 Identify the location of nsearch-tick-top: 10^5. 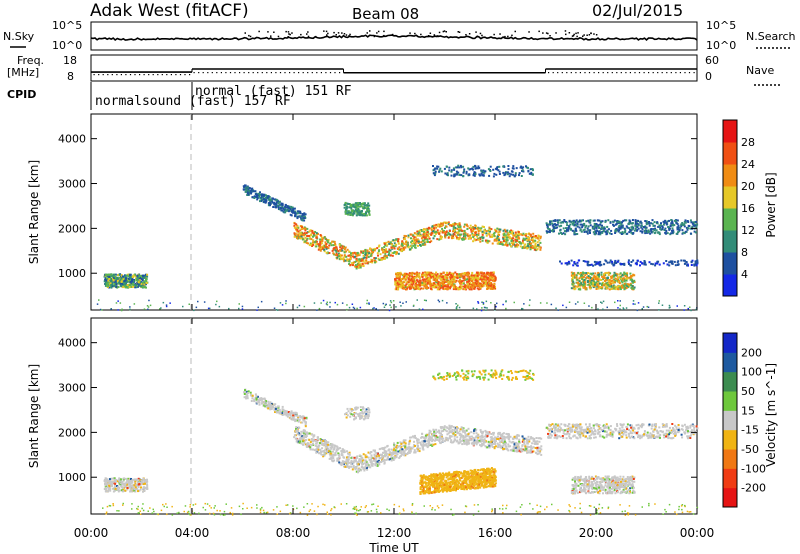
(721, 25).